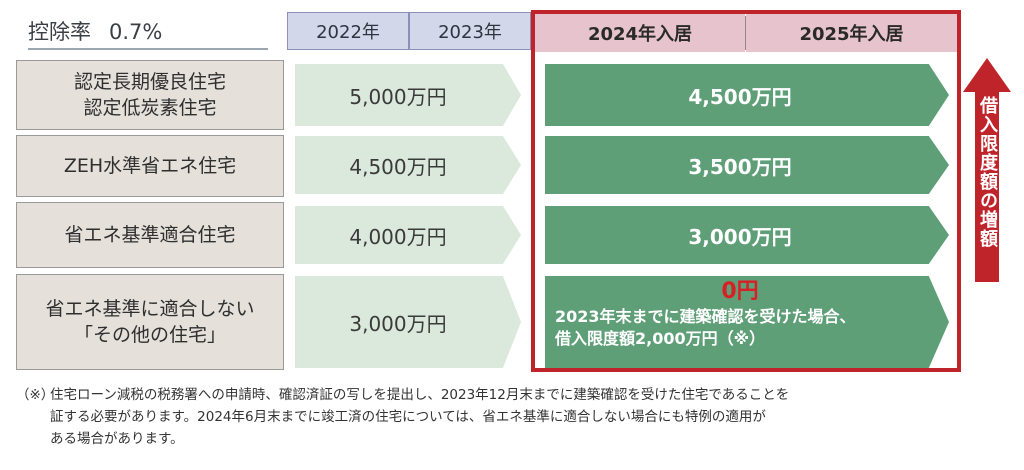  Describe the element at coordinates (150, 108) in the screenshot. I see `row-label-line: 認定低炭素住宅` at that location.